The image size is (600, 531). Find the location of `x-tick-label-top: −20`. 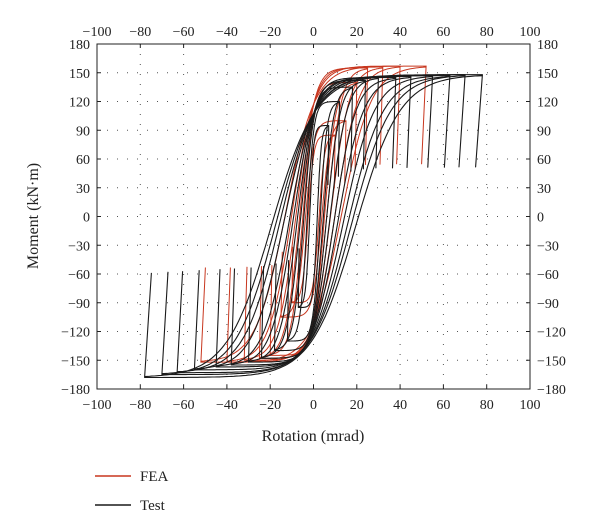

x-tick-label-top: −20 is located at coordinates (270, 32).